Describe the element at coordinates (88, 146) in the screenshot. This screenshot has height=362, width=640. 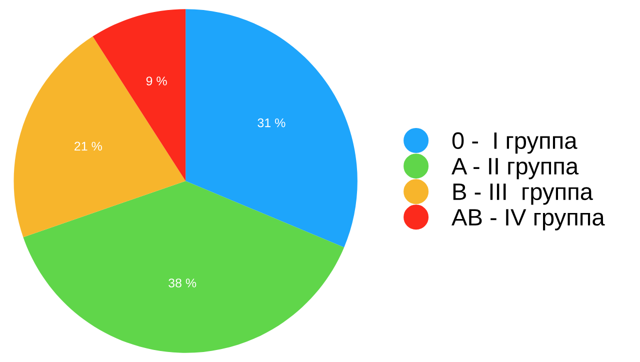
I see `data-label: 21 %` at that location.